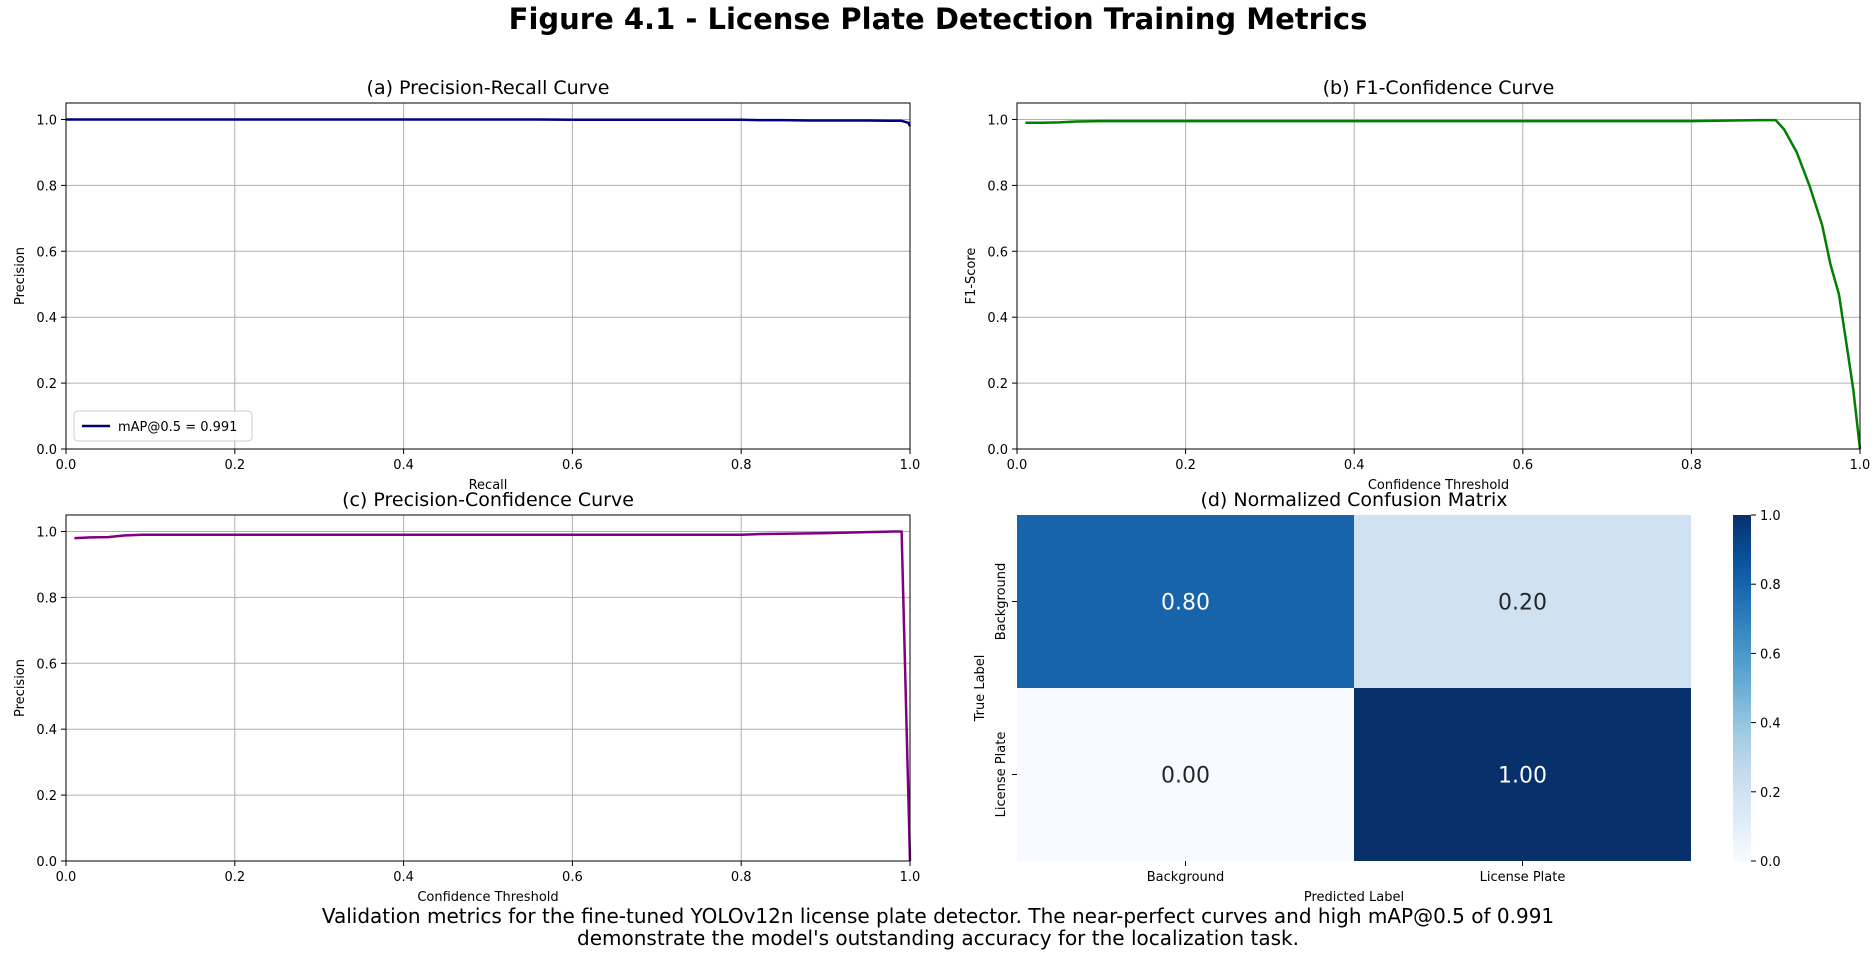  I want to click on colorbar-tick-label: 0.4, so click(1770, 724).